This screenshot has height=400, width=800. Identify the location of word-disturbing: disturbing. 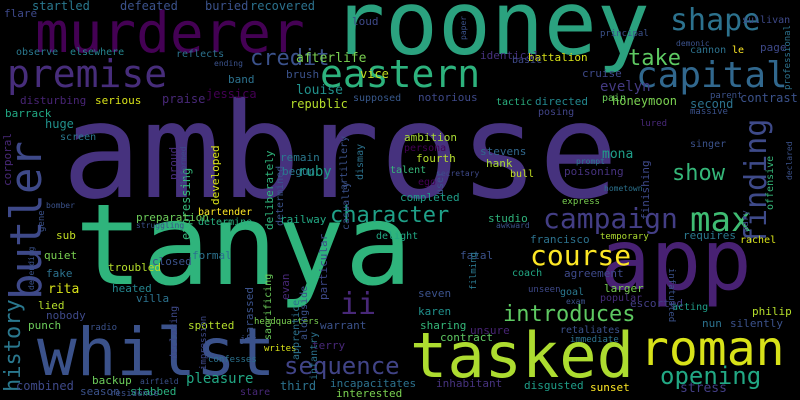
(53, 100).